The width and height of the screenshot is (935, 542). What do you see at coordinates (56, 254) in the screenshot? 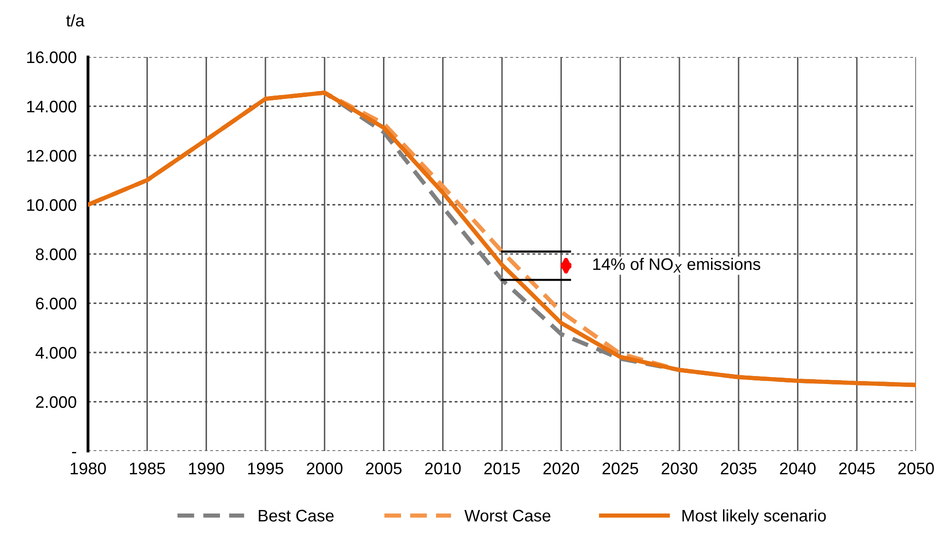
I see `y-tick-label: 8.000` at bounding box center [56, 254].